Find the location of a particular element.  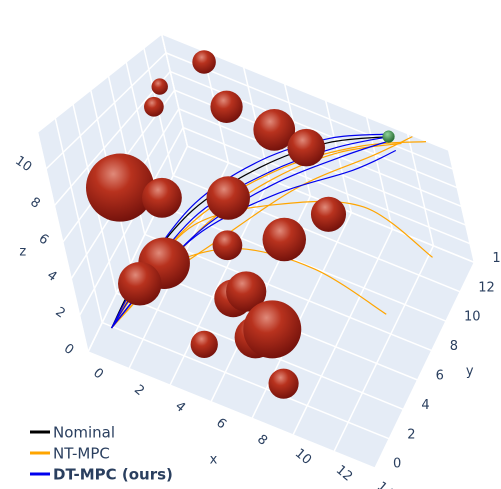

z-axis-title: z is located at coordinates (22, 252).